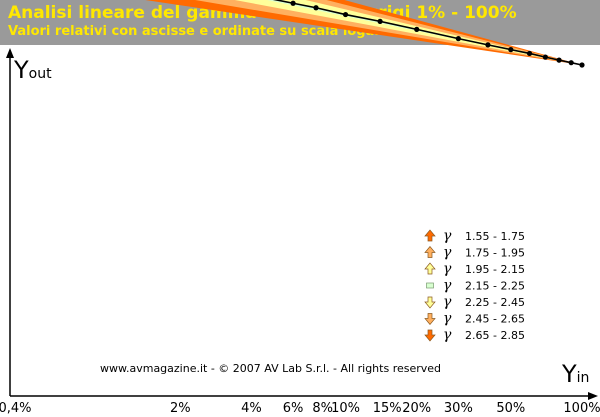 The width and height of the screenshot is (600, 417). What do you see at coordinates (21, 70) in the screenshot?
I see `y-axis-label-main: Y` at bounding box center [21, 70].